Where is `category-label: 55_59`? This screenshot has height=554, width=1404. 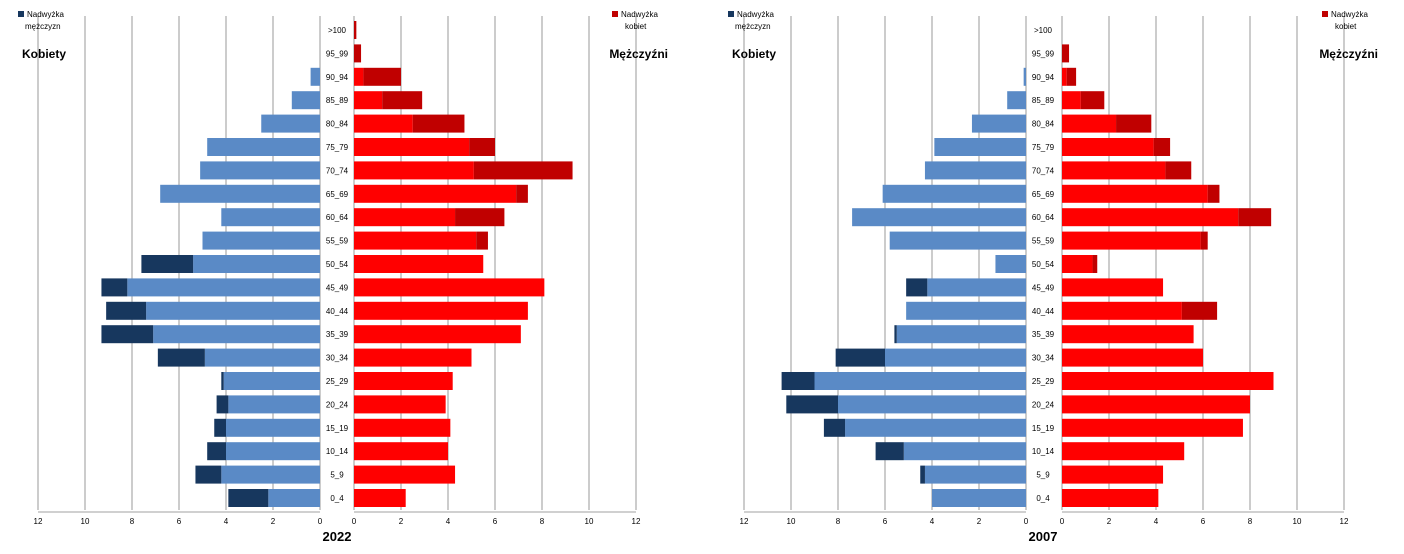
category-label: 55_59 is located at coordinates (1043, 241).